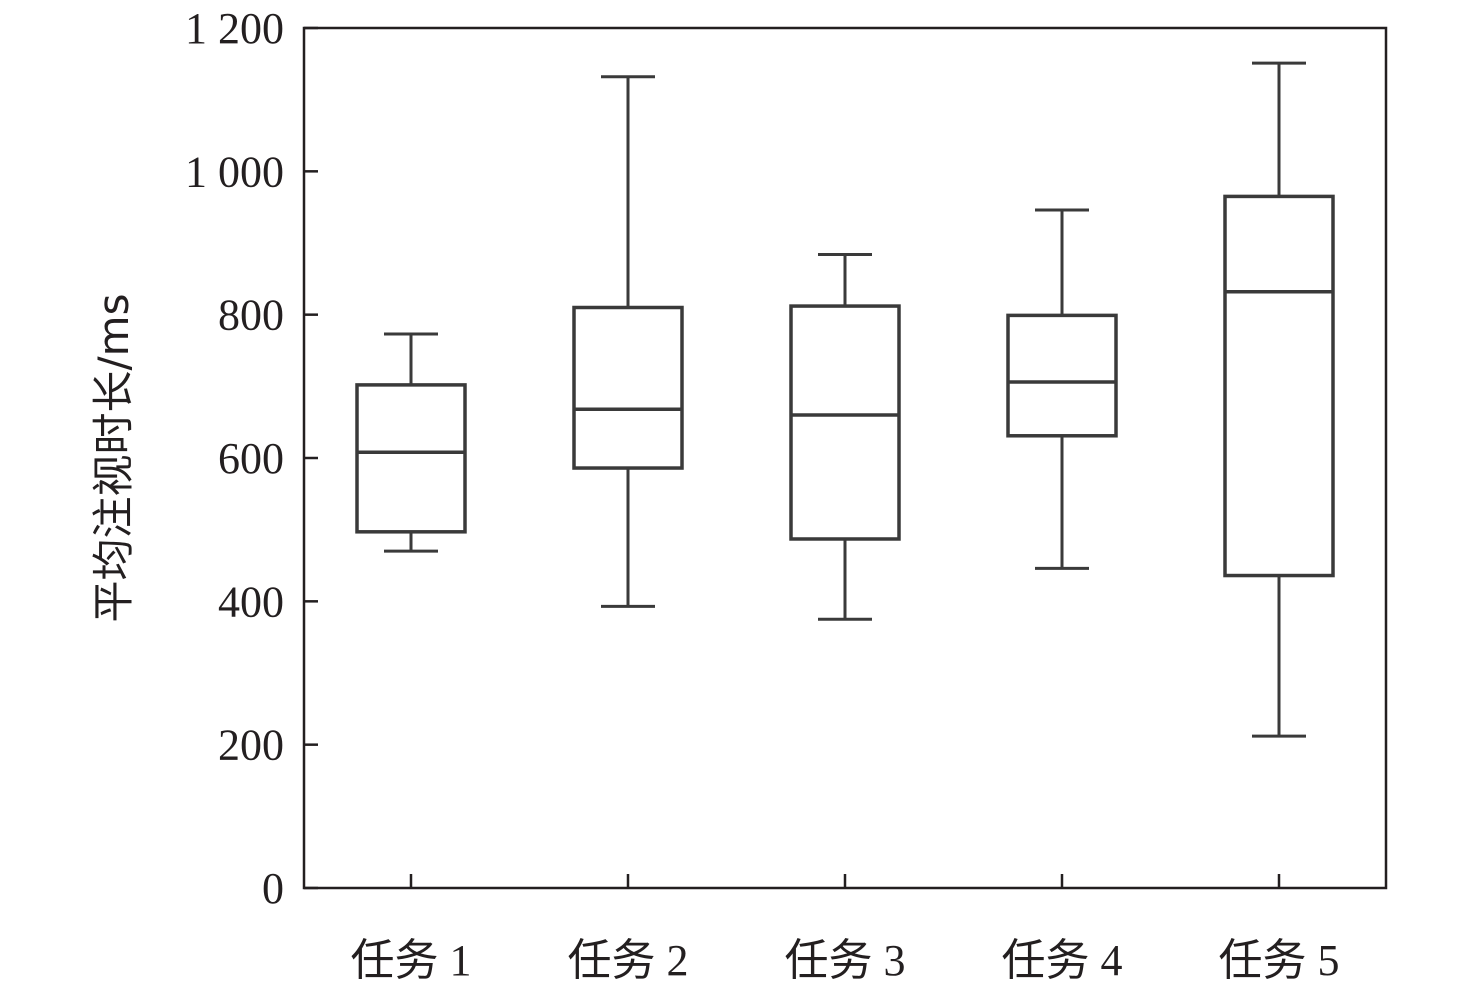 This screenshot has height=991, width=1476. What do you see at coordinates (251, 601) in the screenshot?
I see `y-tick-label: 400` at bounding box center [251, 601].